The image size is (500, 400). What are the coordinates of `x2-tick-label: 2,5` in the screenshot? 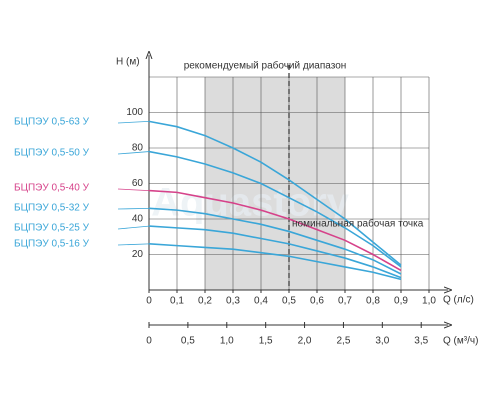 It's located at (343, 341).